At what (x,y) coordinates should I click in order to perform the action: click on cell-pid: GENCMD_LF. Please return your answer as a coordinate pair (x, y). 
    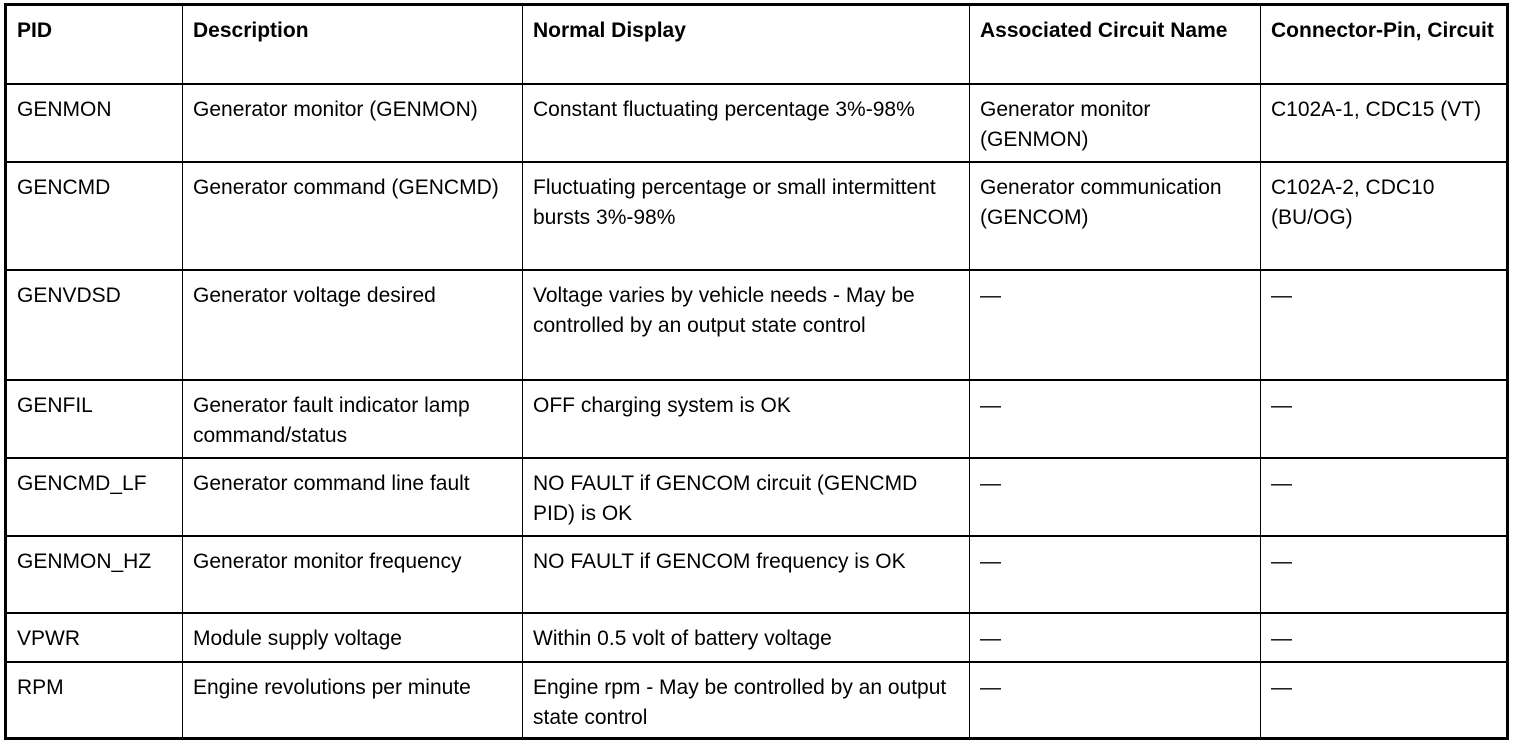
    Looking at the image, I should click on (94, 496).